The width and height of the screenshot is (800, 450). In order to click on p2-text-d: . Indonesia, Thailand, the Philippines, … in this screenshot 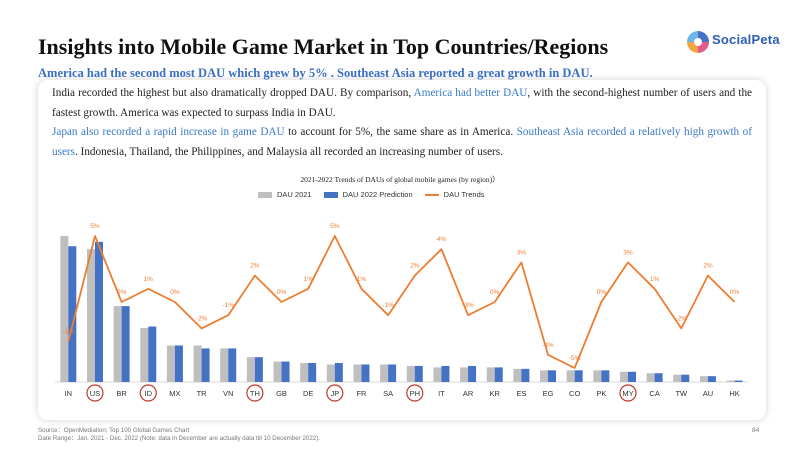, I will do `click(289, 151)`.